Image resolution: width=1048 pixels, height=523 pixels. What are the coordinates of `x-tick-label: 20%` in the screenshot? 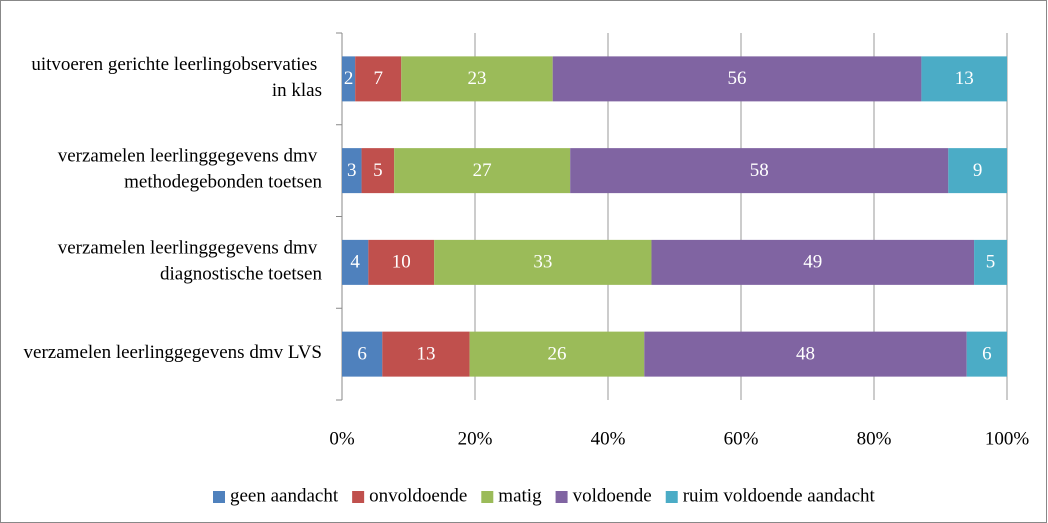 It's located at (475, 438).